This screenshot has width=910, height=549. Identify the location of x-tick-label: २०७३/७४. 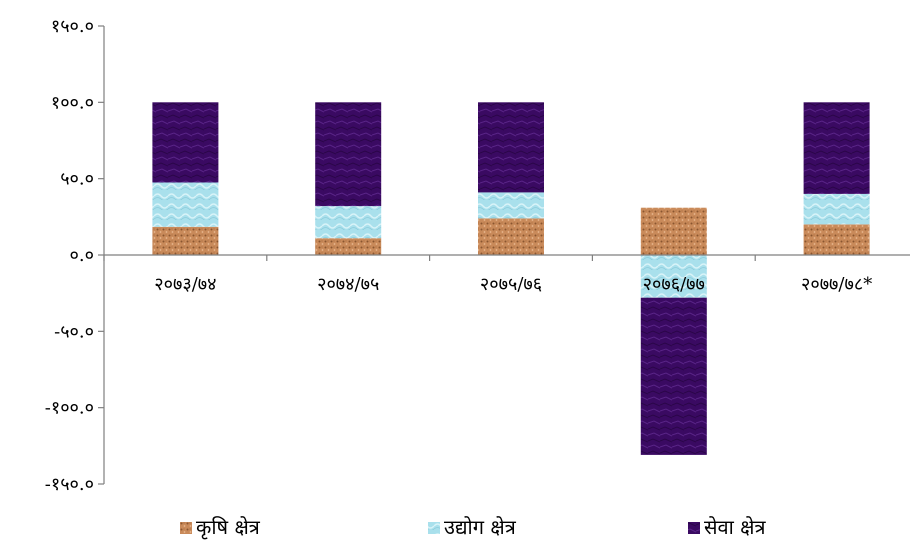
(185, 284).